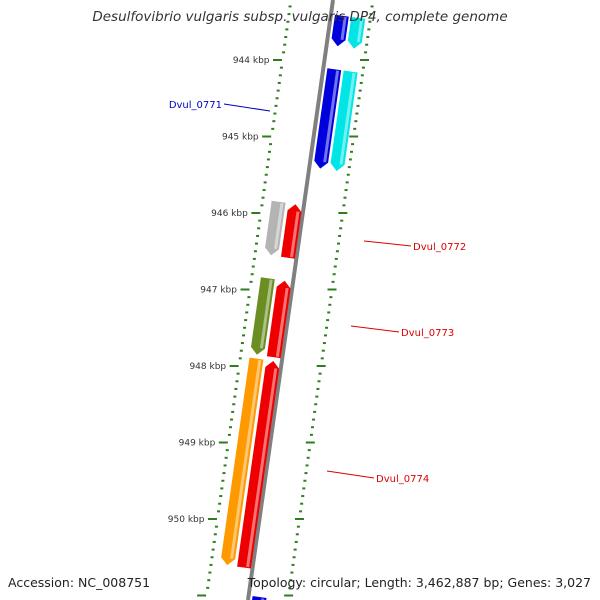 This screenshot has height=600, width=600. Describe the element at coordinates (218, 291) in the screenshot. I see `ruler-label: 947 kbp` at that location.